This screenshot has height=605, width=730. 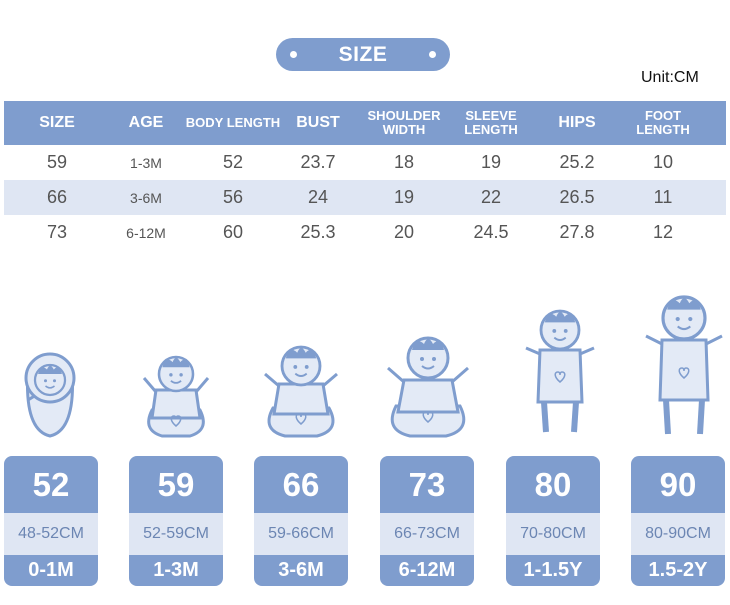 I want to click on size-card: 80 70-80CM 1-1.5Y, so click(x=553, y=521).